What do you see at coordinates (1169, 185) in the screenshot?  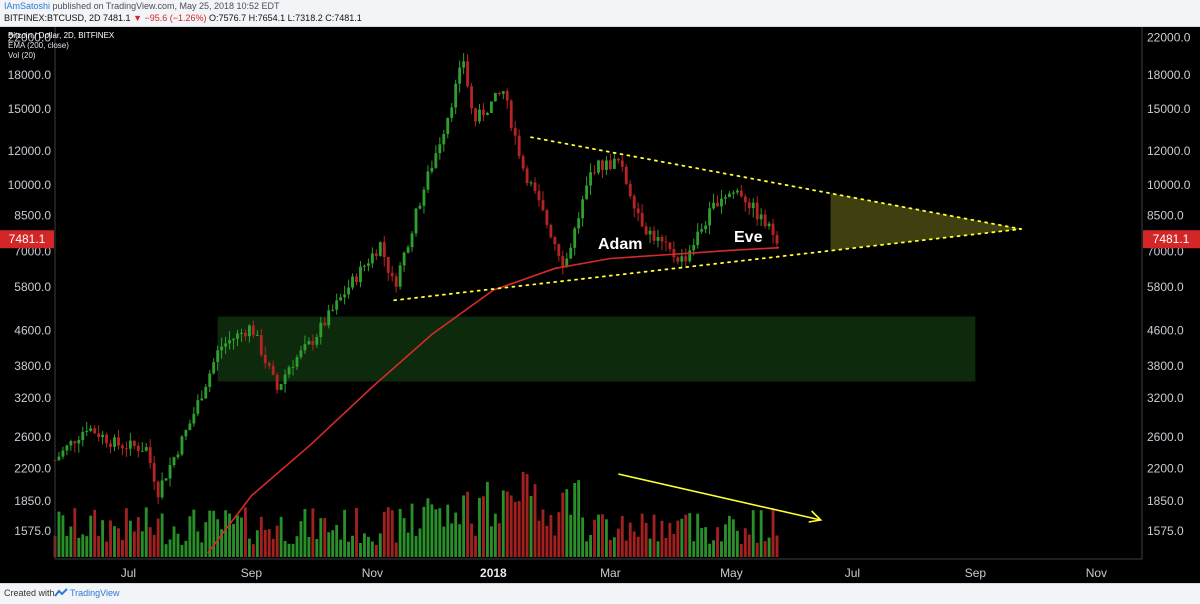 I see `y-tick-right: 10000.0` at bounding box center [1169, 185].